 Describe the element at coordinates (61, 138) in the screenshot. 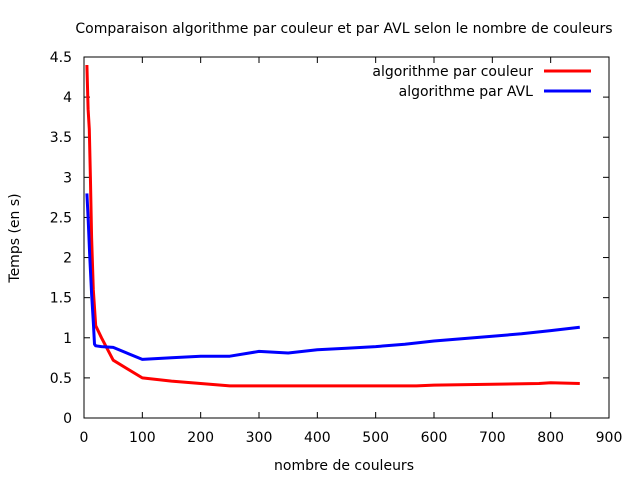

I see `y-tick-label: 3.5` at that location.